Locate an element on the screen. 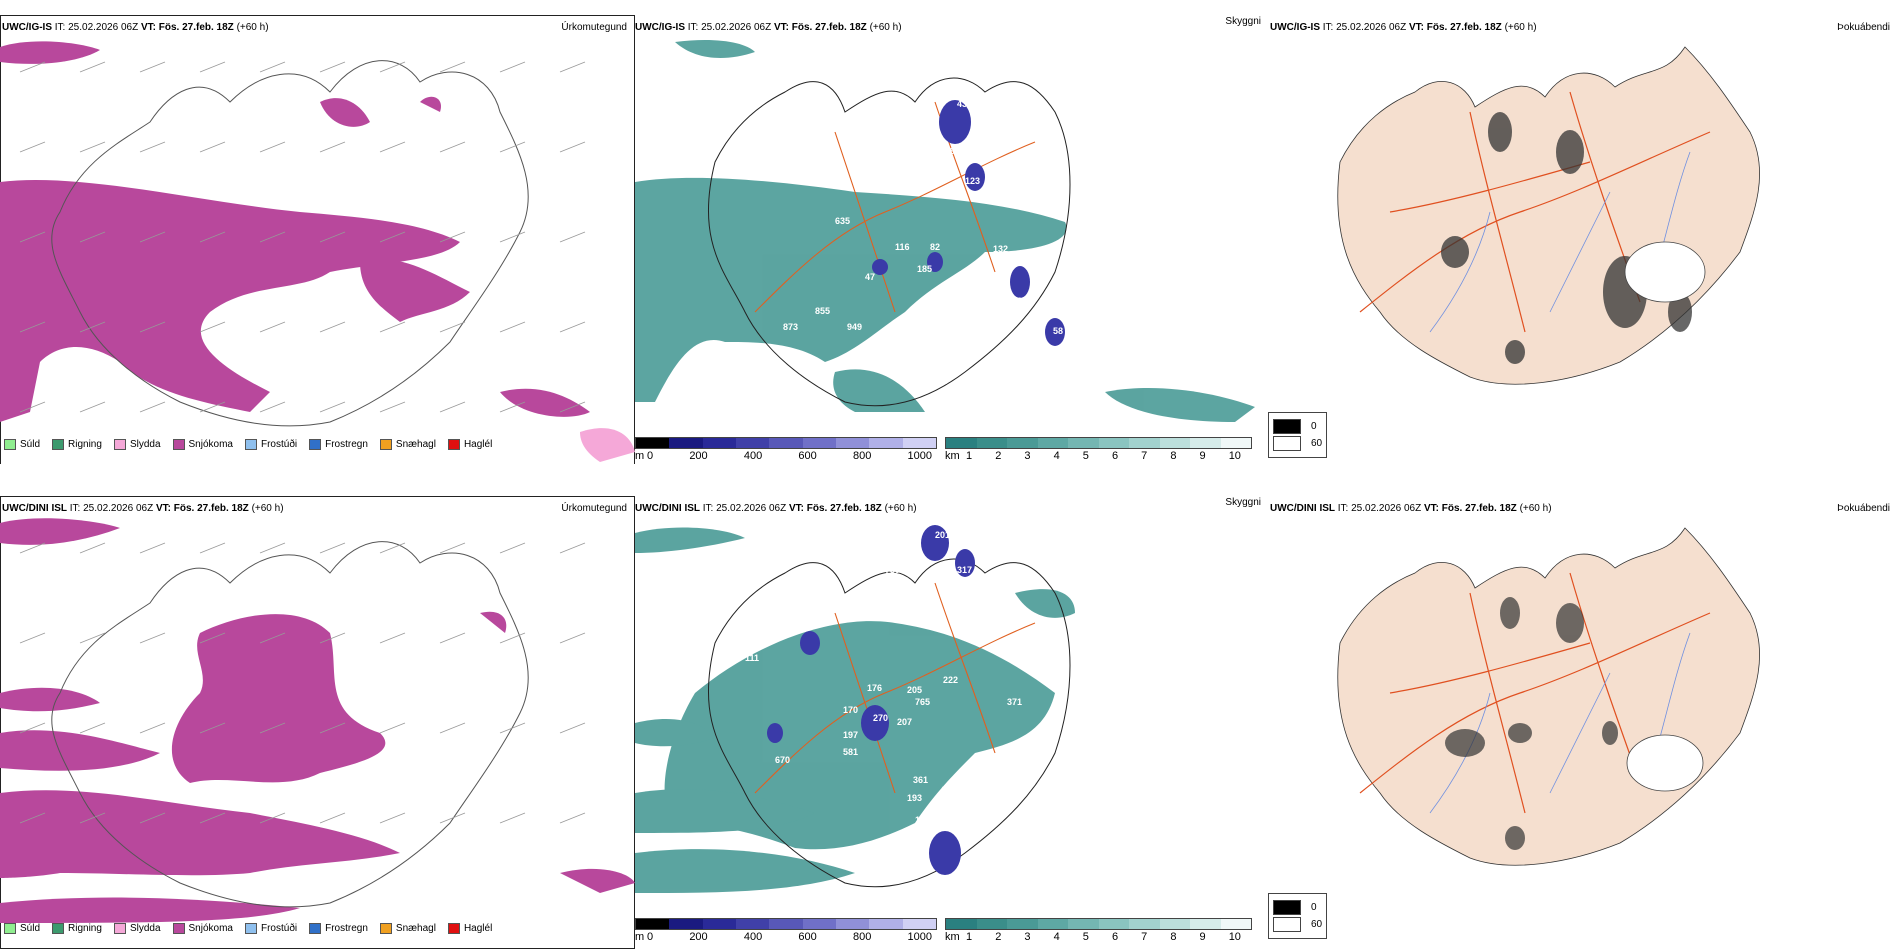  tick: 5 is located at coordinates (1085, 456).